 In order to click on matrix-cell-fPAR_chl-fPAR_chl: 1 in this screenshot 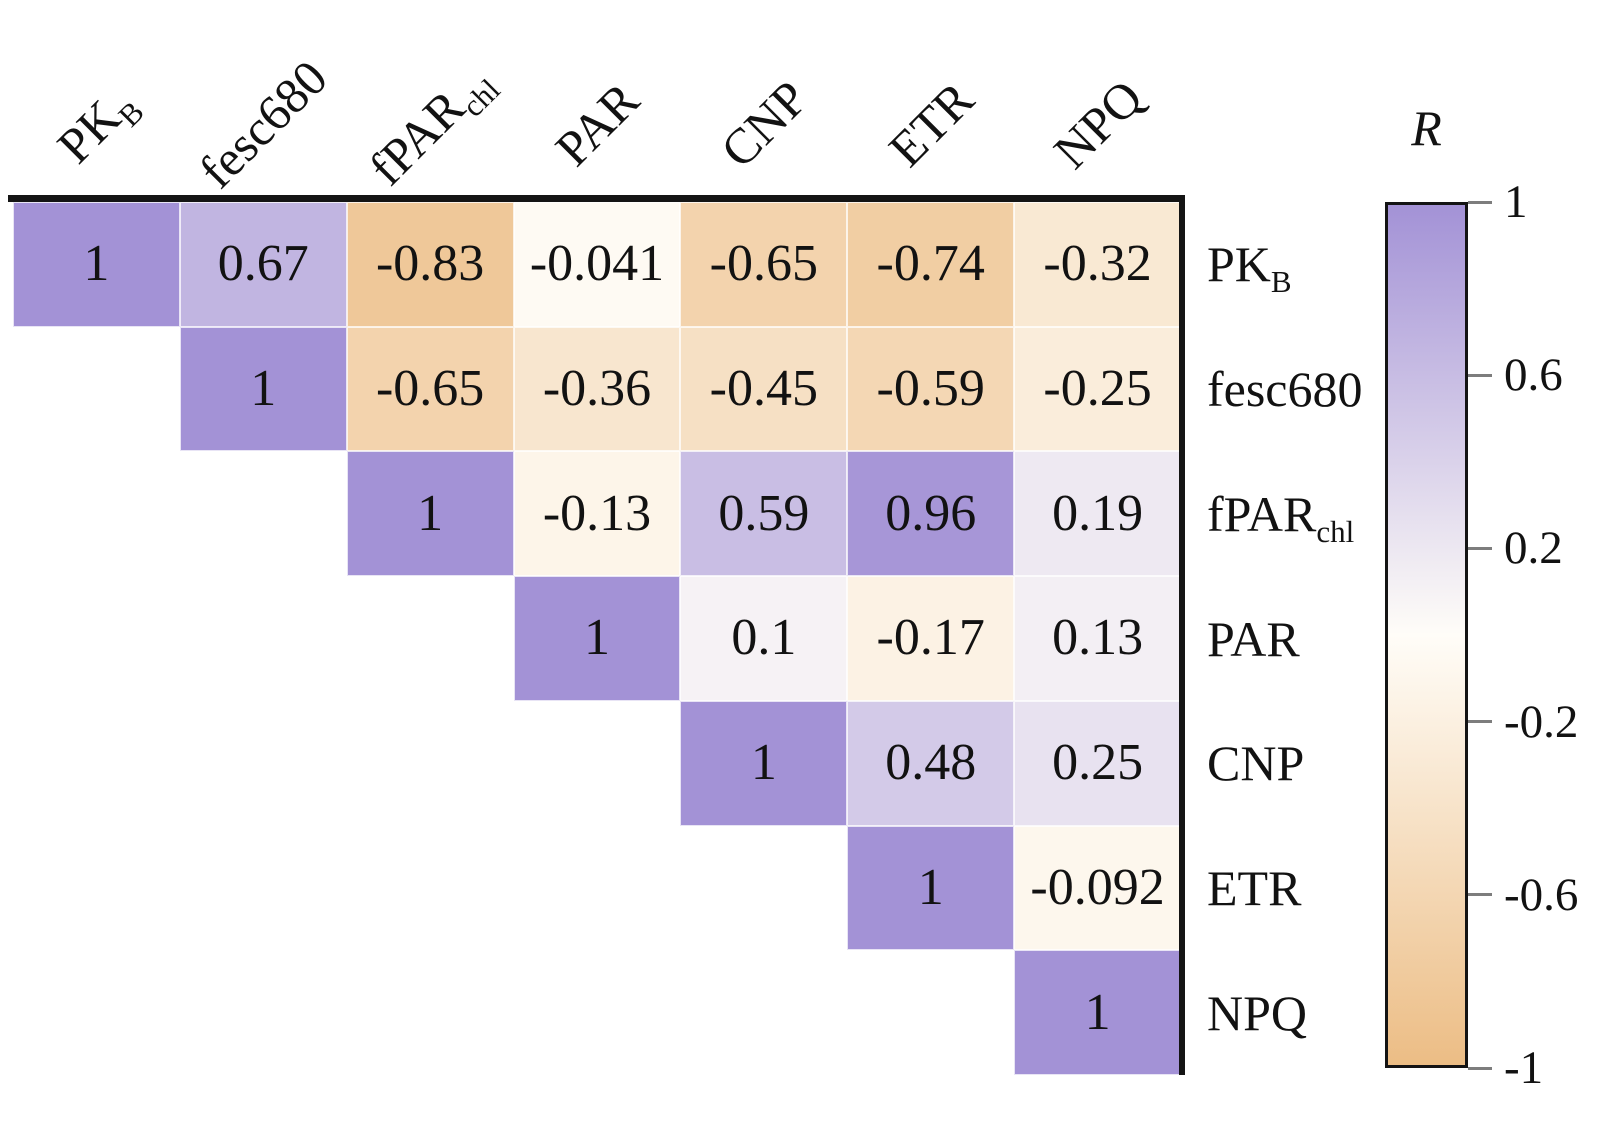, I will do `click(430, 514)`.